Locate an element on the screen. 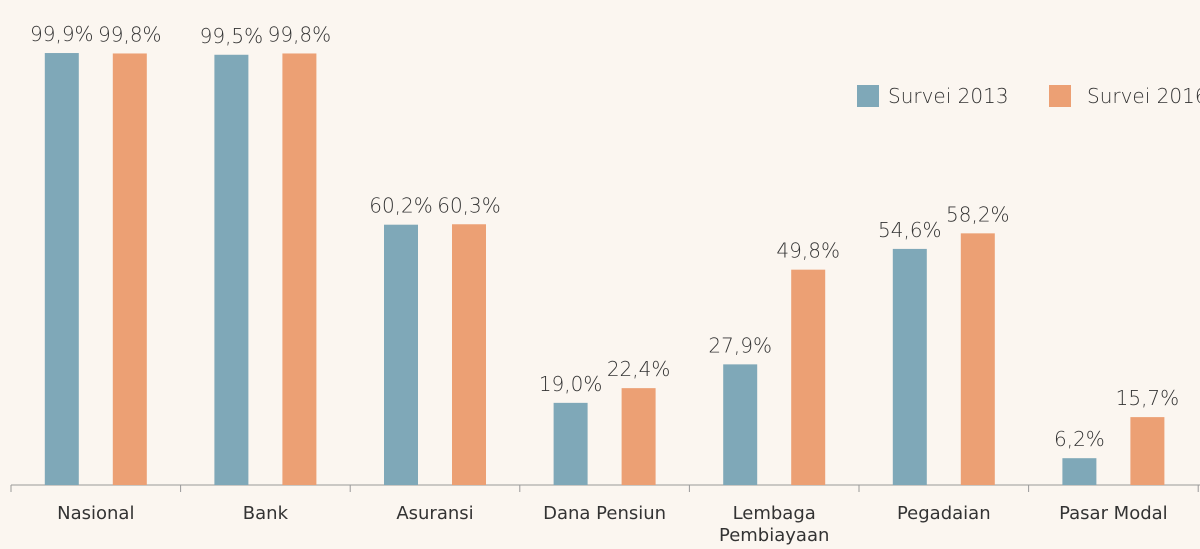 This screenshot has width=1200, height=549. x-tick-label: Dana Pensiun is located at coordinates (605, 513).